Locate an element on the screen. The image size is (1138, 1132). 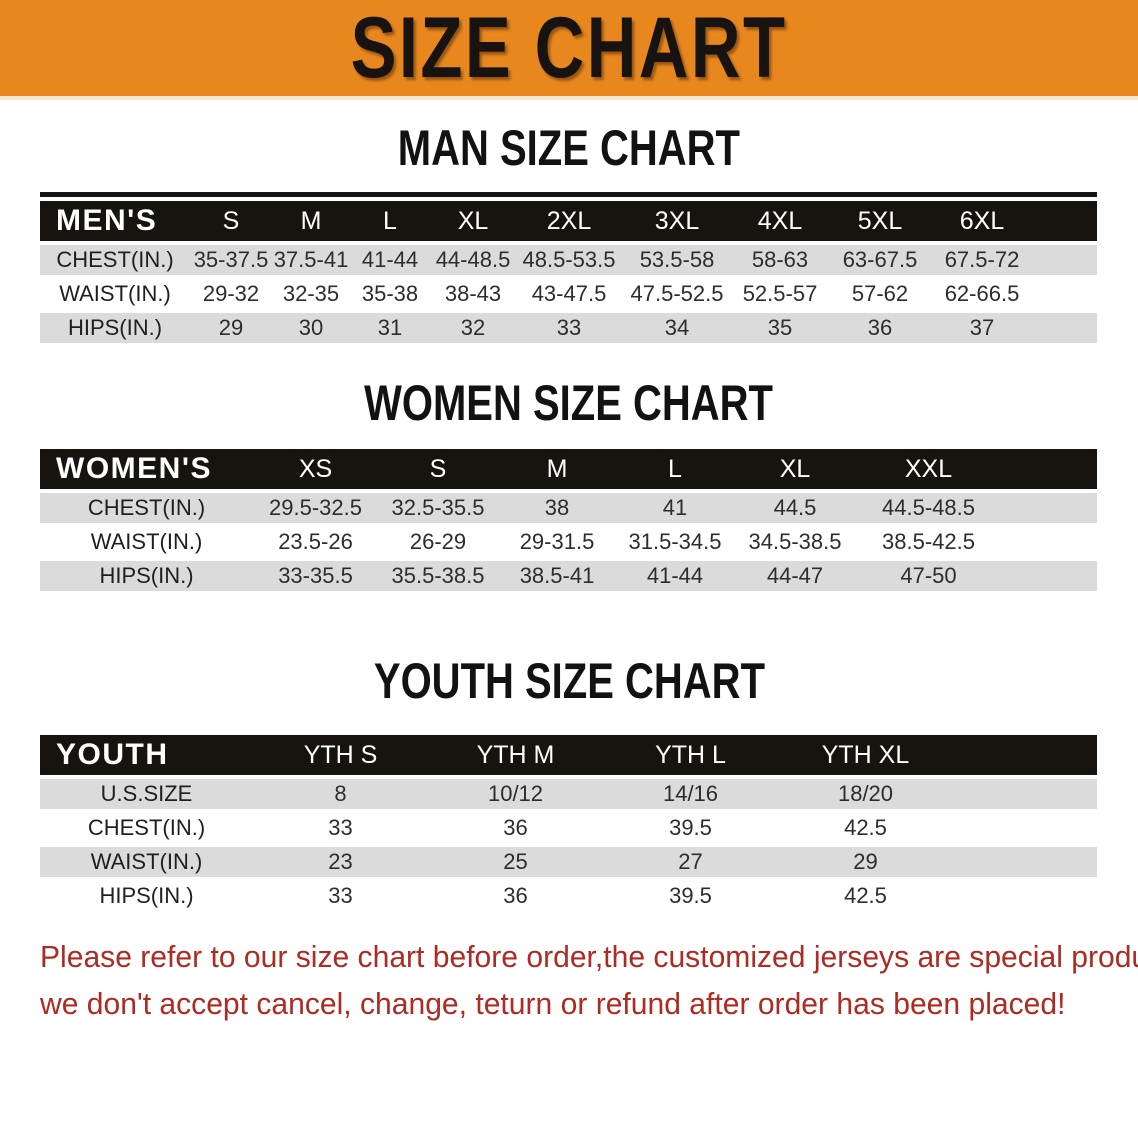
table-header-row: MEN'S S M L XL 2XL 3XL 4XL 5XL 6XL is located at coordinates (568, 221).